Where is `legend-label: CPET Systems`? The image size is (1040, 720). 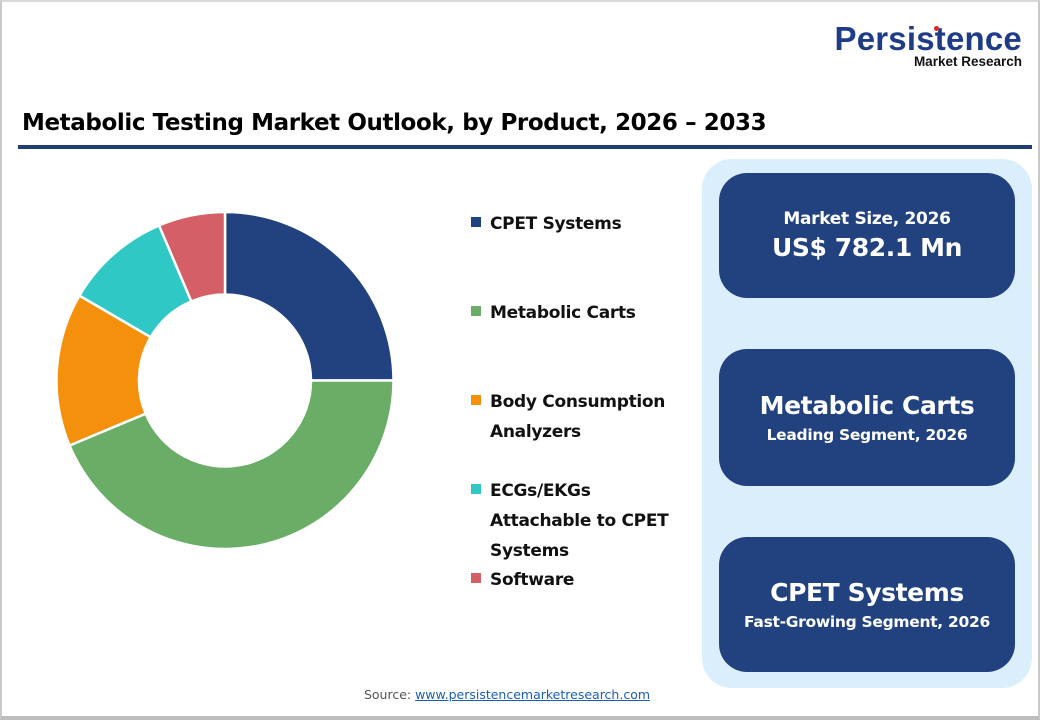 legend-label: CPET Systems is located at coordinates (556, 224).